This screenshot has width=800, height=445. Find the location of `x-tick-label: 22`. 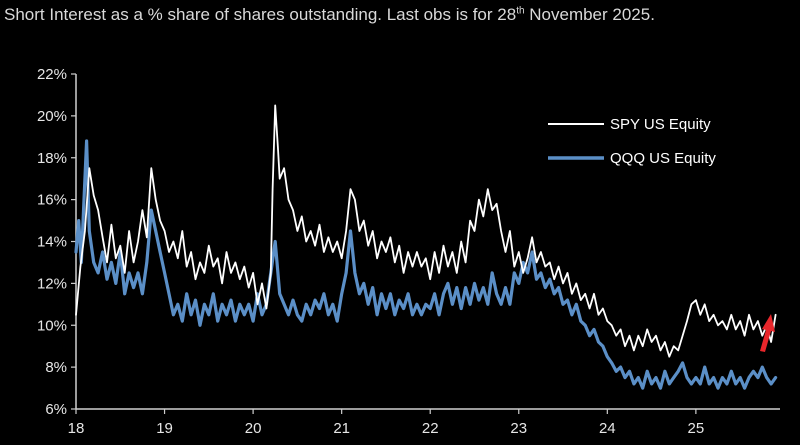

x-tick-label: 22 is located at coordinates (430, 428).